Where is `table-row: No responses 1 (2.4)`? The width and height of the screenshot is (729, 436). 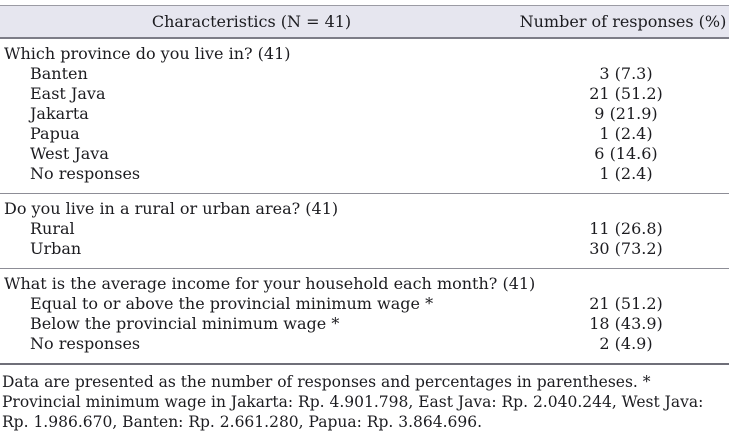 table-row: No responses 1 (2.4) is located at coordinates (364, 174).